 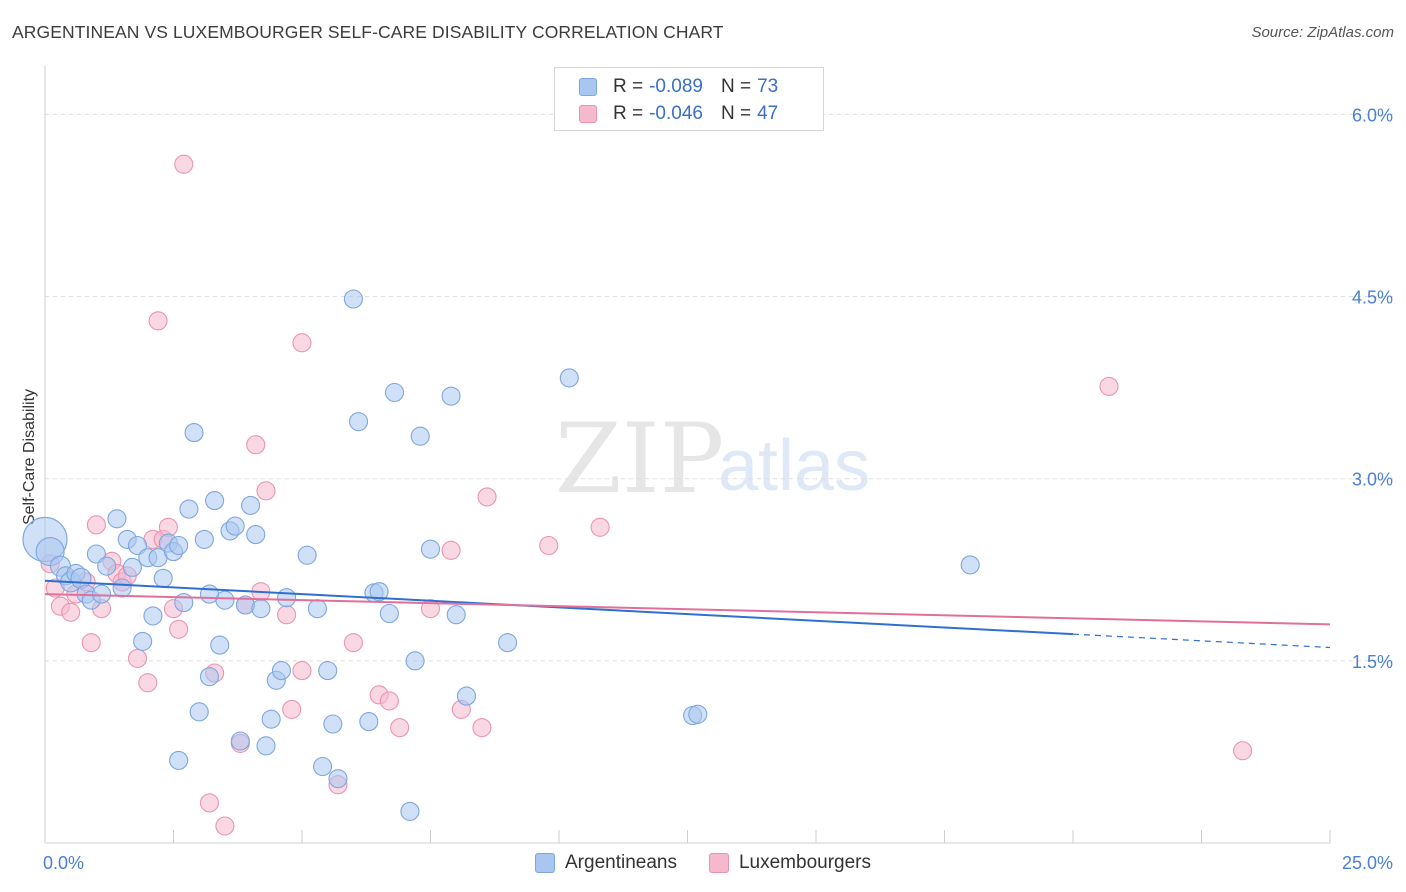 What do you see at coordinates (63, 863) in the screenshot?
I see `x-tick-label-min: 0.0%` at bounding box center [63, 863].